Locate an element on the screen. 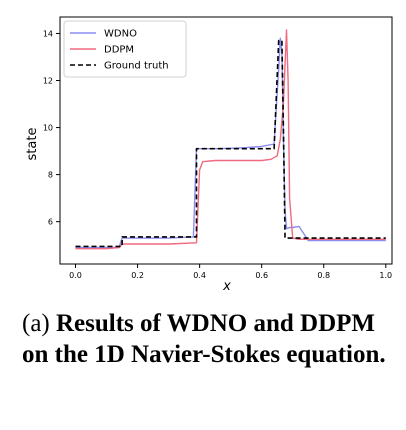 Image resolution: width=406 pixels, height=430 pixels. y-tick-label: 8 is located at coordinates (50, 175).